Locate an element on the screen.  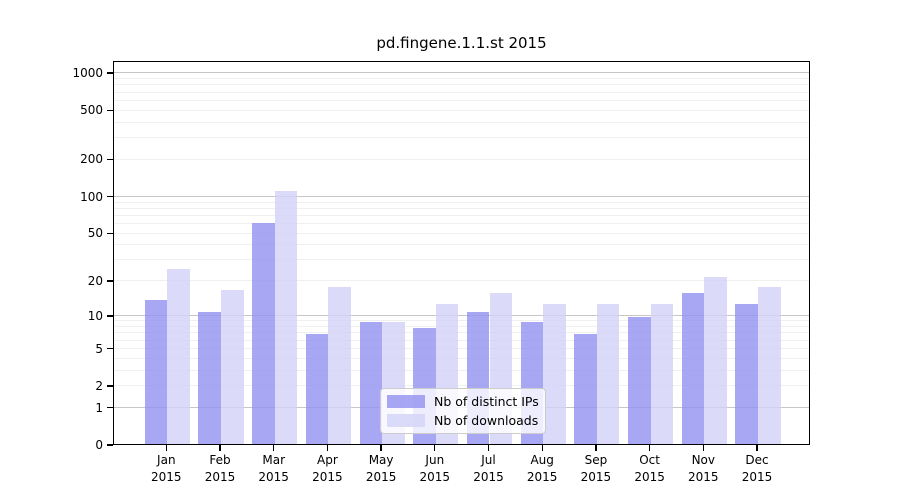
x-tick-nov is located at coordinates (703, 448).